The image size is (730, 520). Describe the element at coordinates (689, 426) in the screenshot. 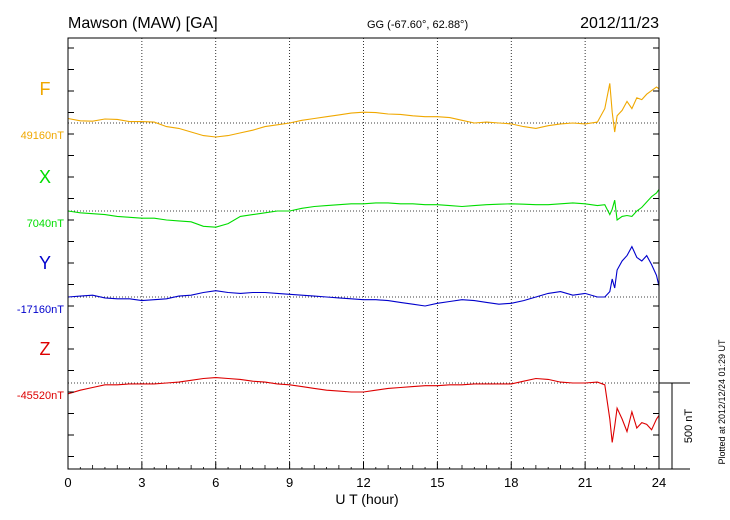

I see `scale-bar-label: 500 nT` at that location.